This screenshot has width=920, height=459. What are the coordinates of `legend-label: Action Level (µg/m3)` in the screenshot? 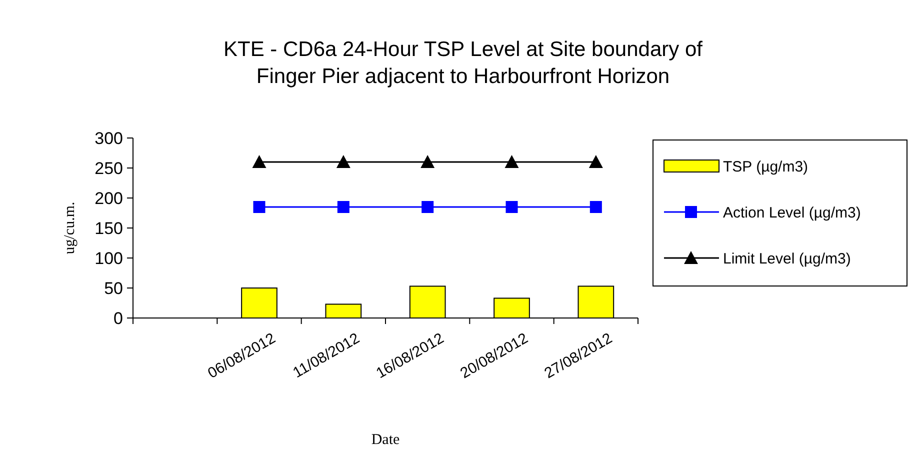 It's located at (792, 213).